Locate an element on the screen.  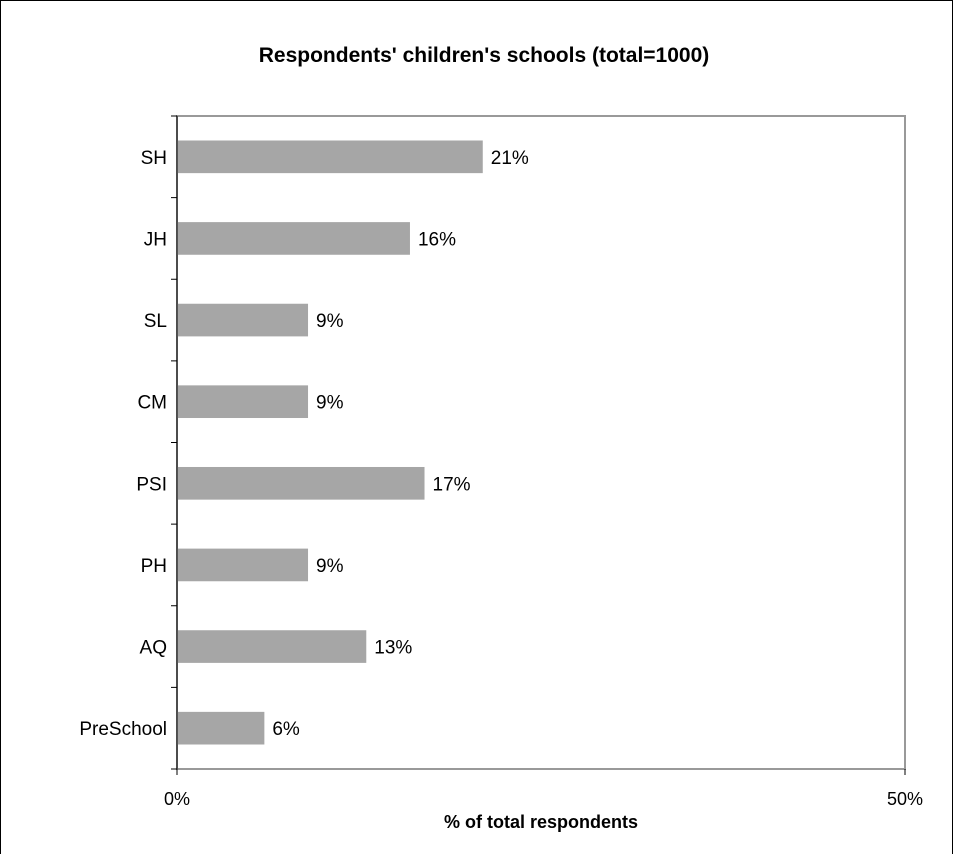
value-label-ph: 9% is located at coordinates (330, 566).